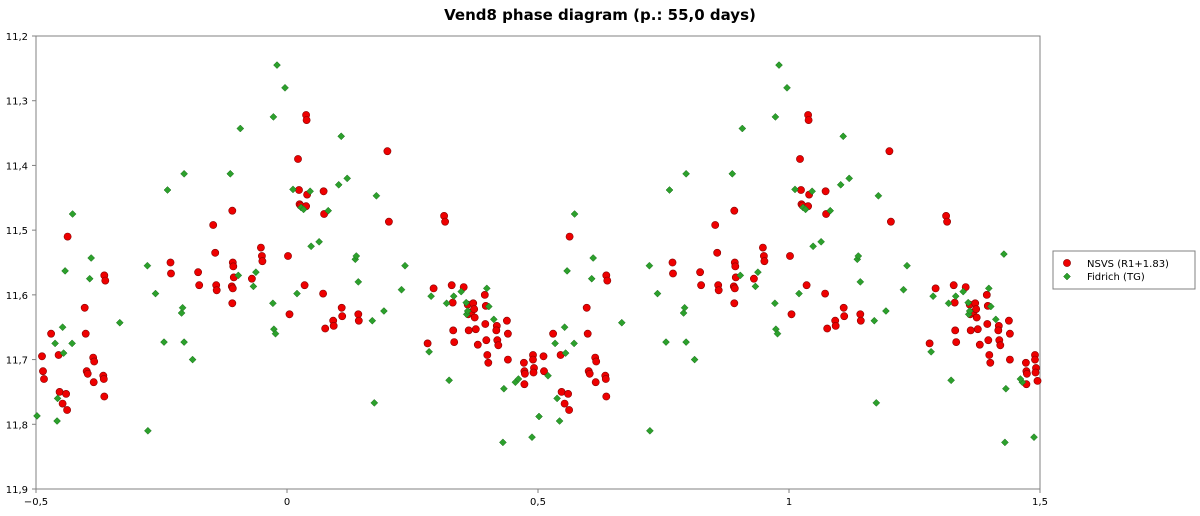 The image size is (1200, 516). Describe the element at coordinates (17, 37) in the screenshot. I see `y-tick-label: 11,2` at that location.